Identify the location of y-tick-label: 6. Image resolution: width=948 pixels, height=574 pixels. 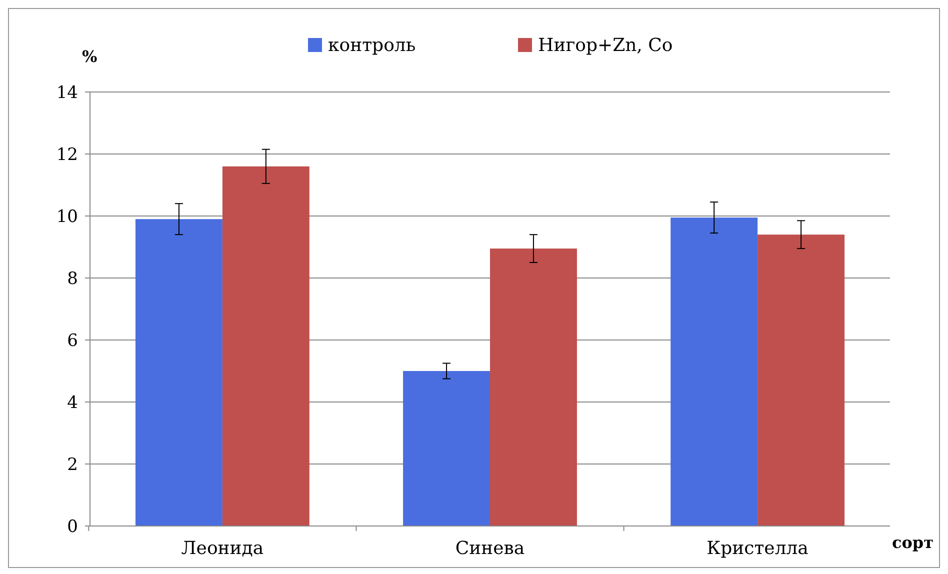
(72, 340).